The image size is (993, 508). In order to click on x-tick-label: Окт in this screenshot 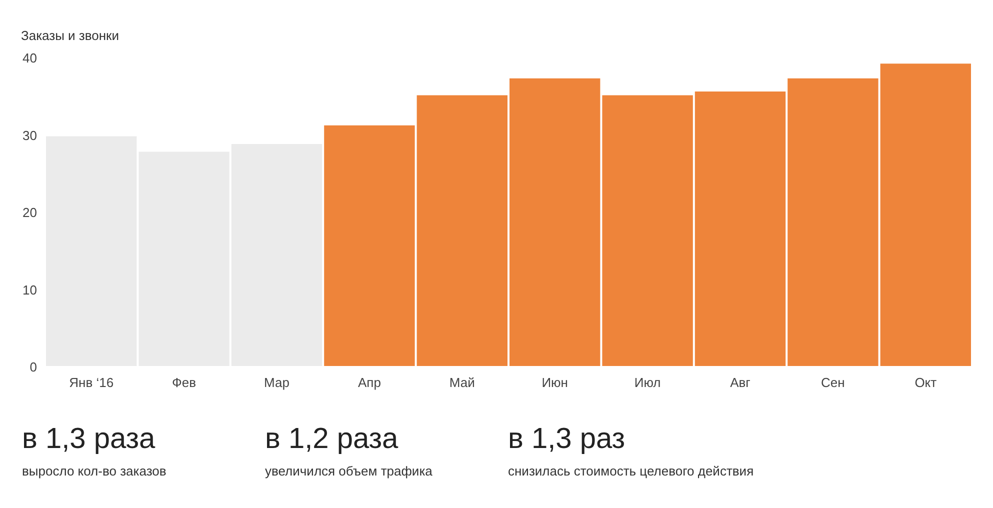, I will do `click(925, 382)`.